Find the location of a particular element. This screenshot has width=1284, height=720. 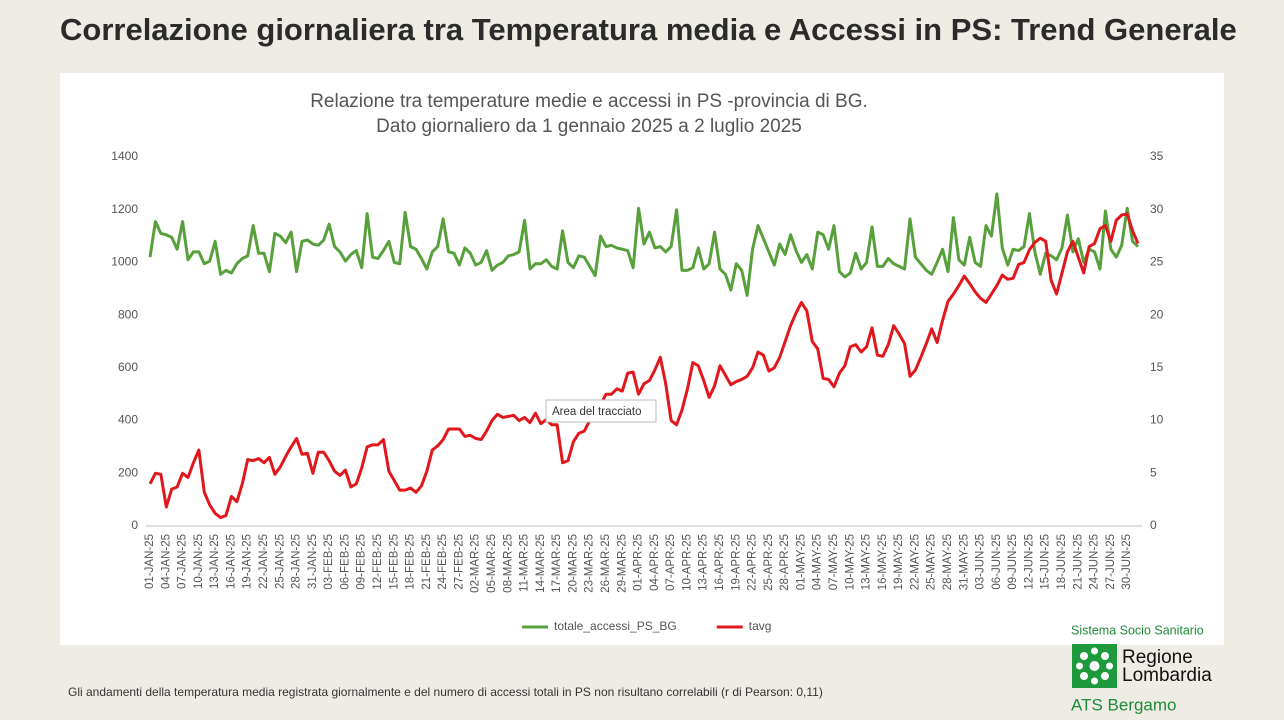

y2-tick-label: 10 is located at coordinates (1157, 420).